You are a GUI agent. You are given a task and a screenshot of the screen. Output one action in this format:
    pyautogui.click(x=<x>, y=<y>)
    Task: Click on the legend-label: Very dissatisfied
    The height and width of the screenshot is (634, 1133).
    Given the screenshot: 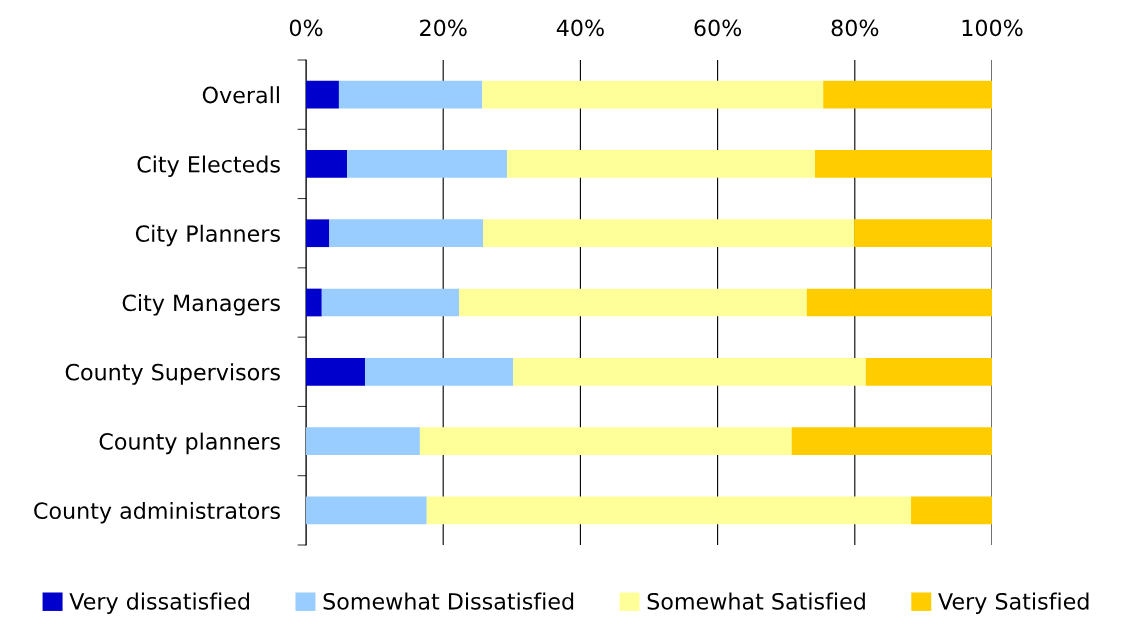 What is the action you would take?
    pyautogui.click(x=159, y=603)
    